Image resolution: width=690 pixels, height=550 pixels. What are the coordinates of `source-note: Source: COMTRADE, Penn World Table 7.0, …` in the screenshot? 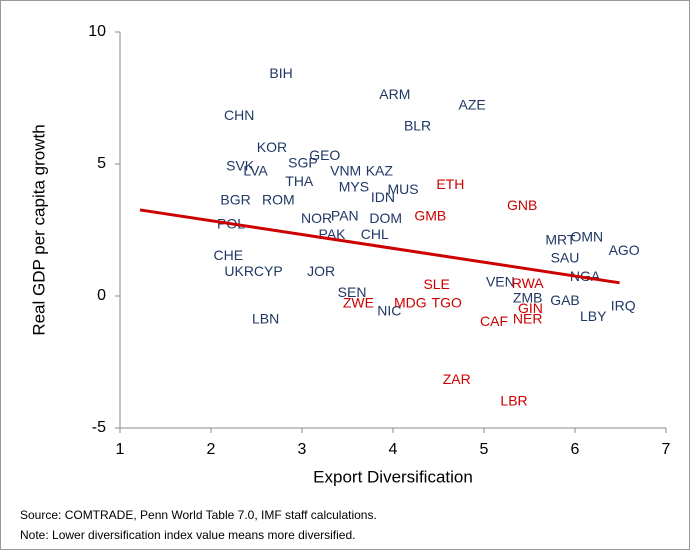 It's located at (198, 515).